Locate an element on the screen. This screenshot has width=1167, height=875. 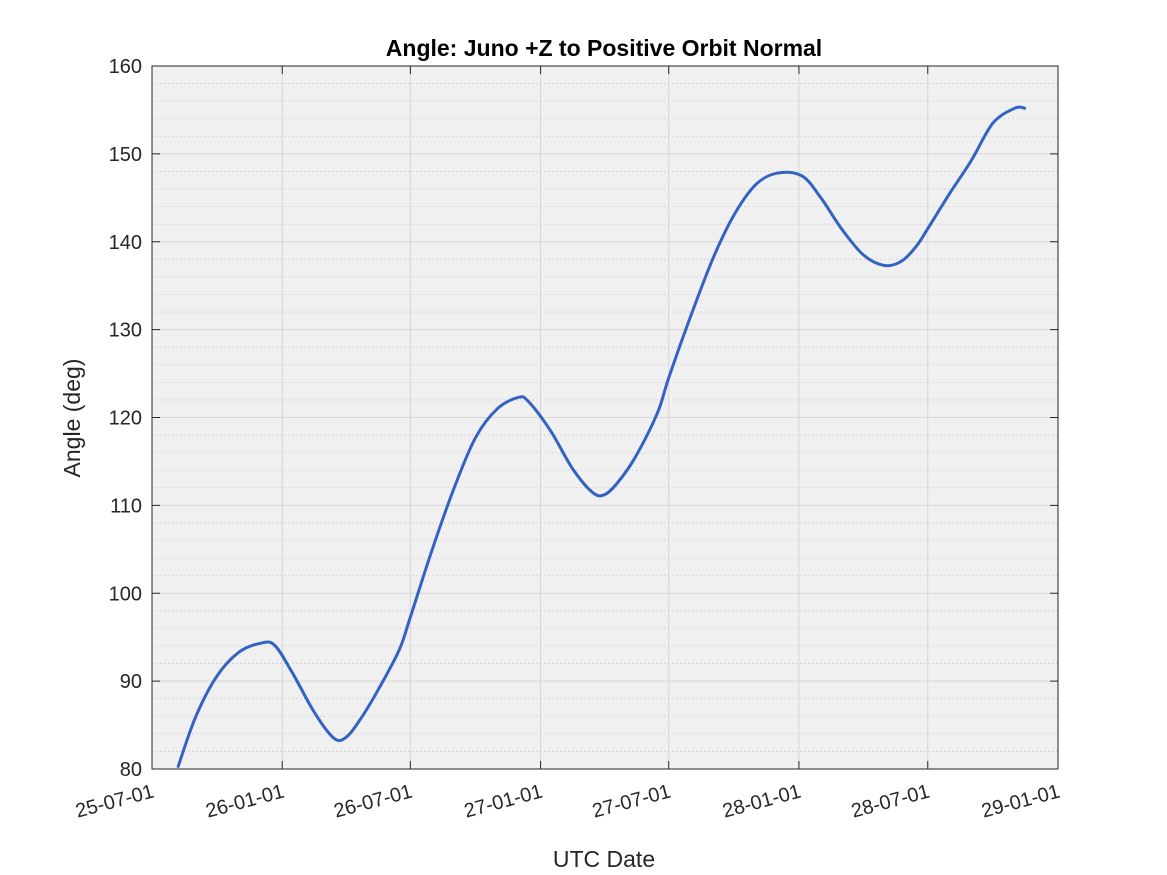
x-tick-label: 26-01-01 is located at coordinates (245, 802).